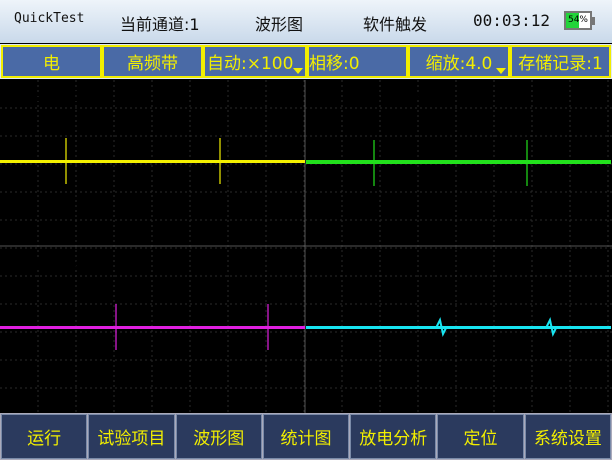 The height and width of the screenshot is (460, 612). I want to click on peak-ch1: 峰值: 98.2 mV, so click(56, 97).